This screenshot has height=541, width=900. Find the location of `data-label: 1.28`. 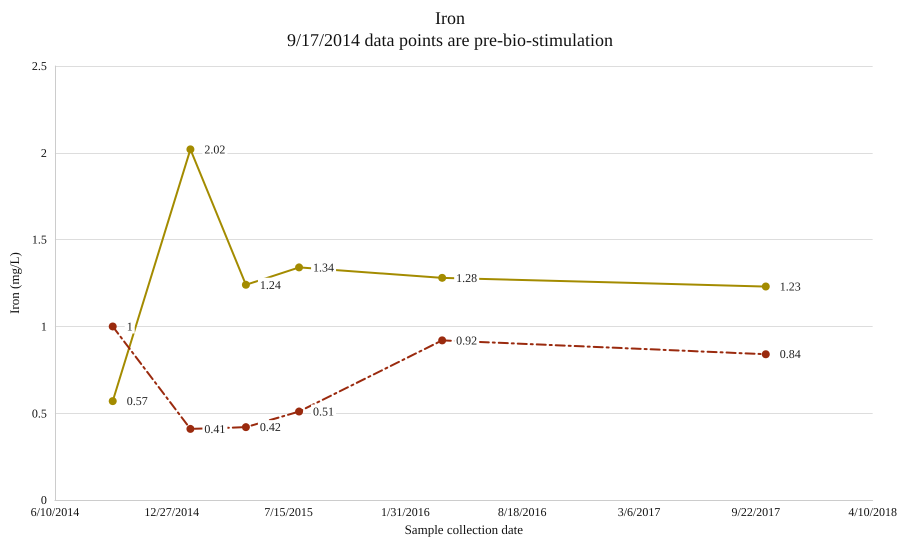

data-label: 1.28 is located at coordinates (467, 277).